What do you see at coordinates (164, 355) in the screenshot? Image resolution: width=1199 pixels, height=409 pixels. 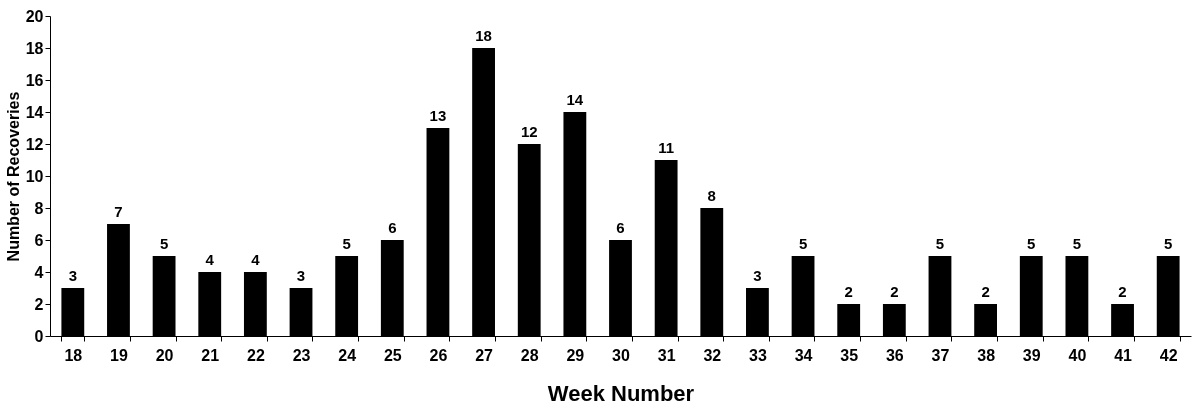 I see `x-tick-label: 20` at bounding box center [164, 355].